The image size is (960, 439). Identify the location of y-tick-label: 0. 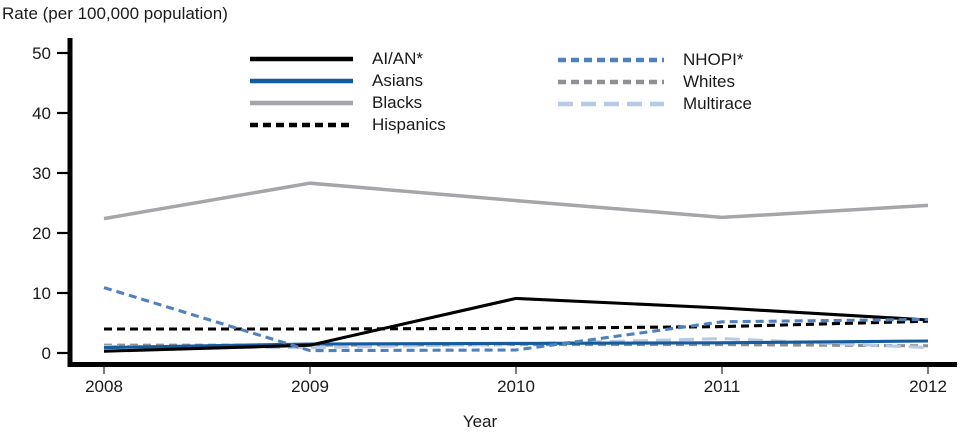
(46, 353).